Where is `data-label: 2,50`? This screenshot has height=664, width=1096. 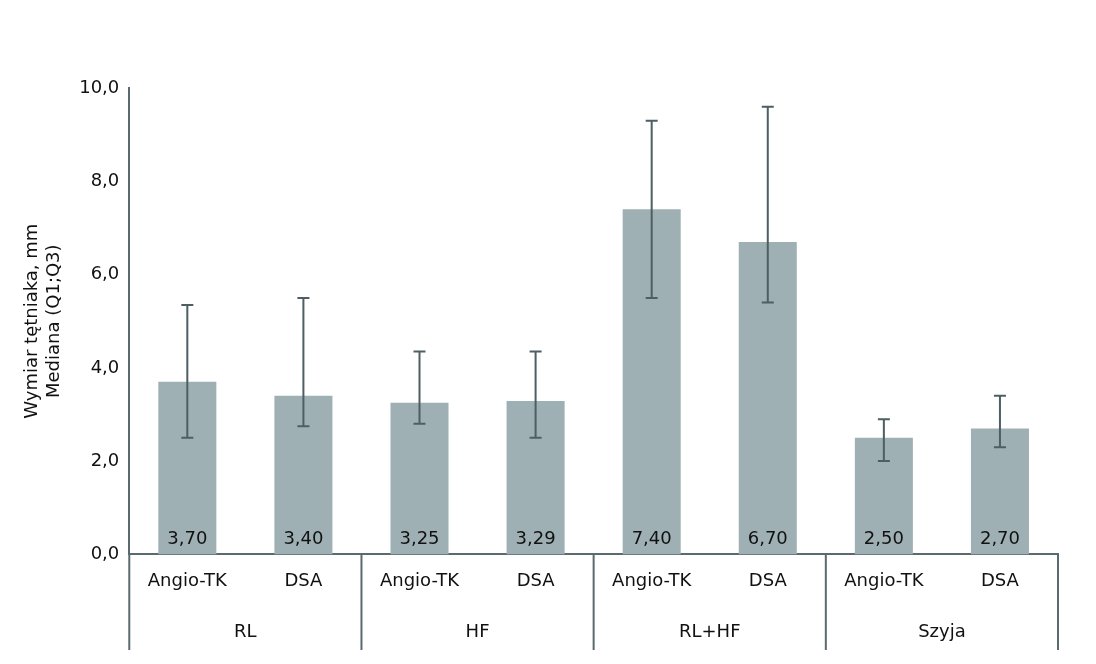
data-label: 2,50 is located at coordinates (883, 538).